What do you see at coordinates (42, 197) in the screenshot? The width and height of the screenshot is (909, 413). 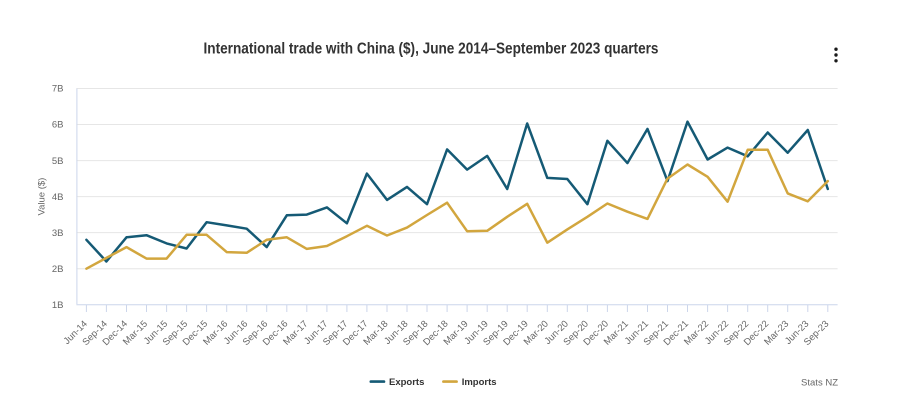 I see `svg-text: Value ($)` at bounding box center [42, 197].